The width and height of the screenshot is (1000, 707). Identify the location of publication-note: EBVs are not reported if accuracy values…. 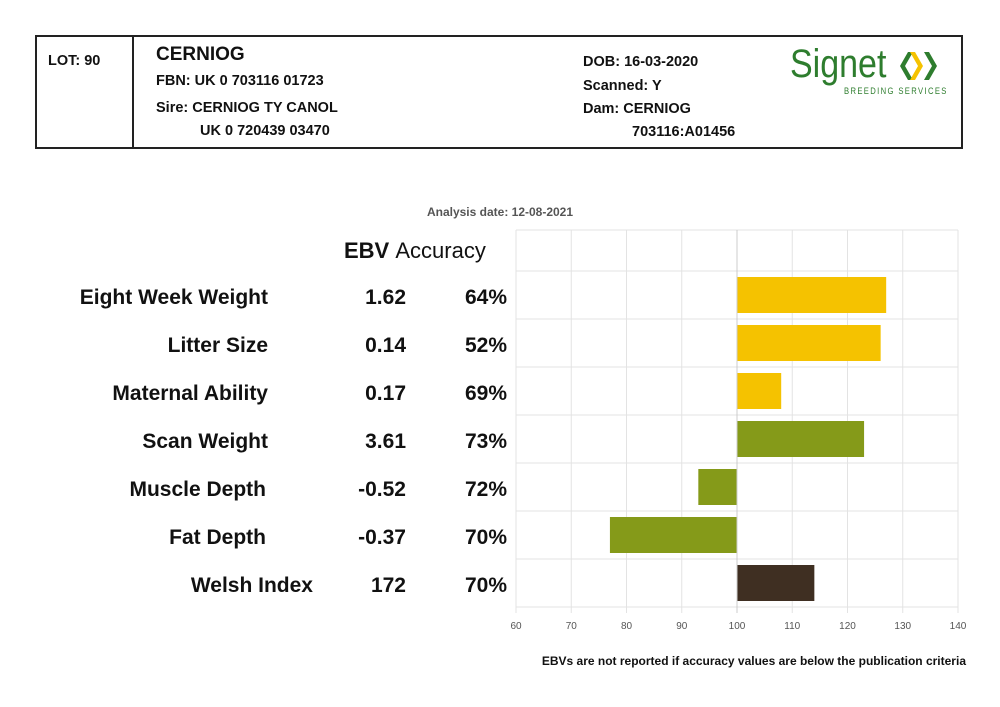
(753, 661).